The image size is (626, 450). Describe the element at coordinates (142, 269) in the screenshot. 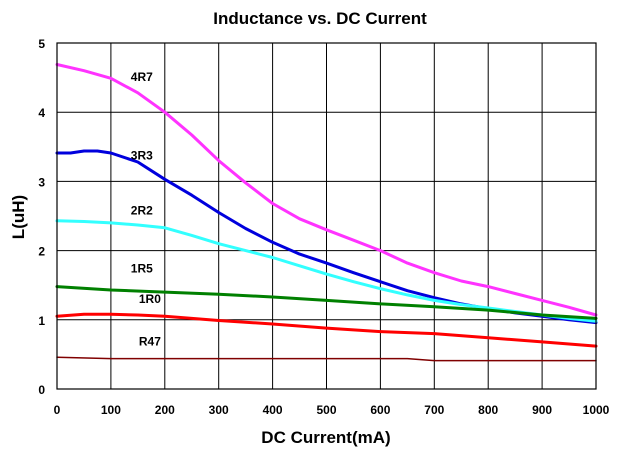

I see `series-label-1r5: 1R5` at that location.